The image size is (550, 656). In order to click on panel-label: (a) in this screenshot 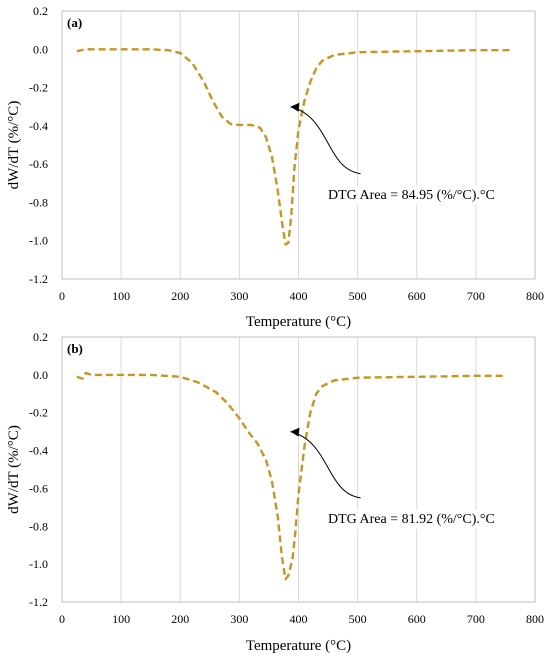, I will do `click(74, 22)`.